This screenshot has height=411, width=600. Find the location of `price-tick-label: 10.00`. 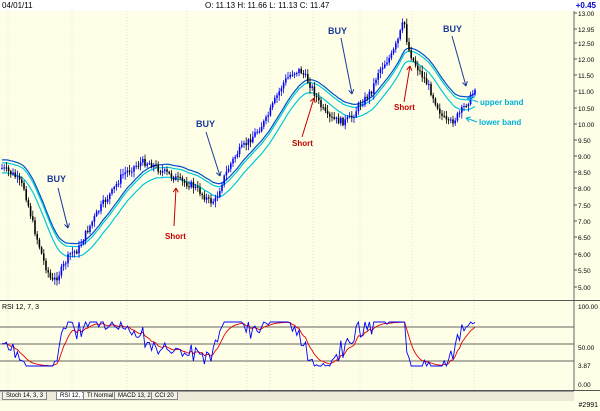

price-tick-label: 10.00 is located at coordinates (586, 125).